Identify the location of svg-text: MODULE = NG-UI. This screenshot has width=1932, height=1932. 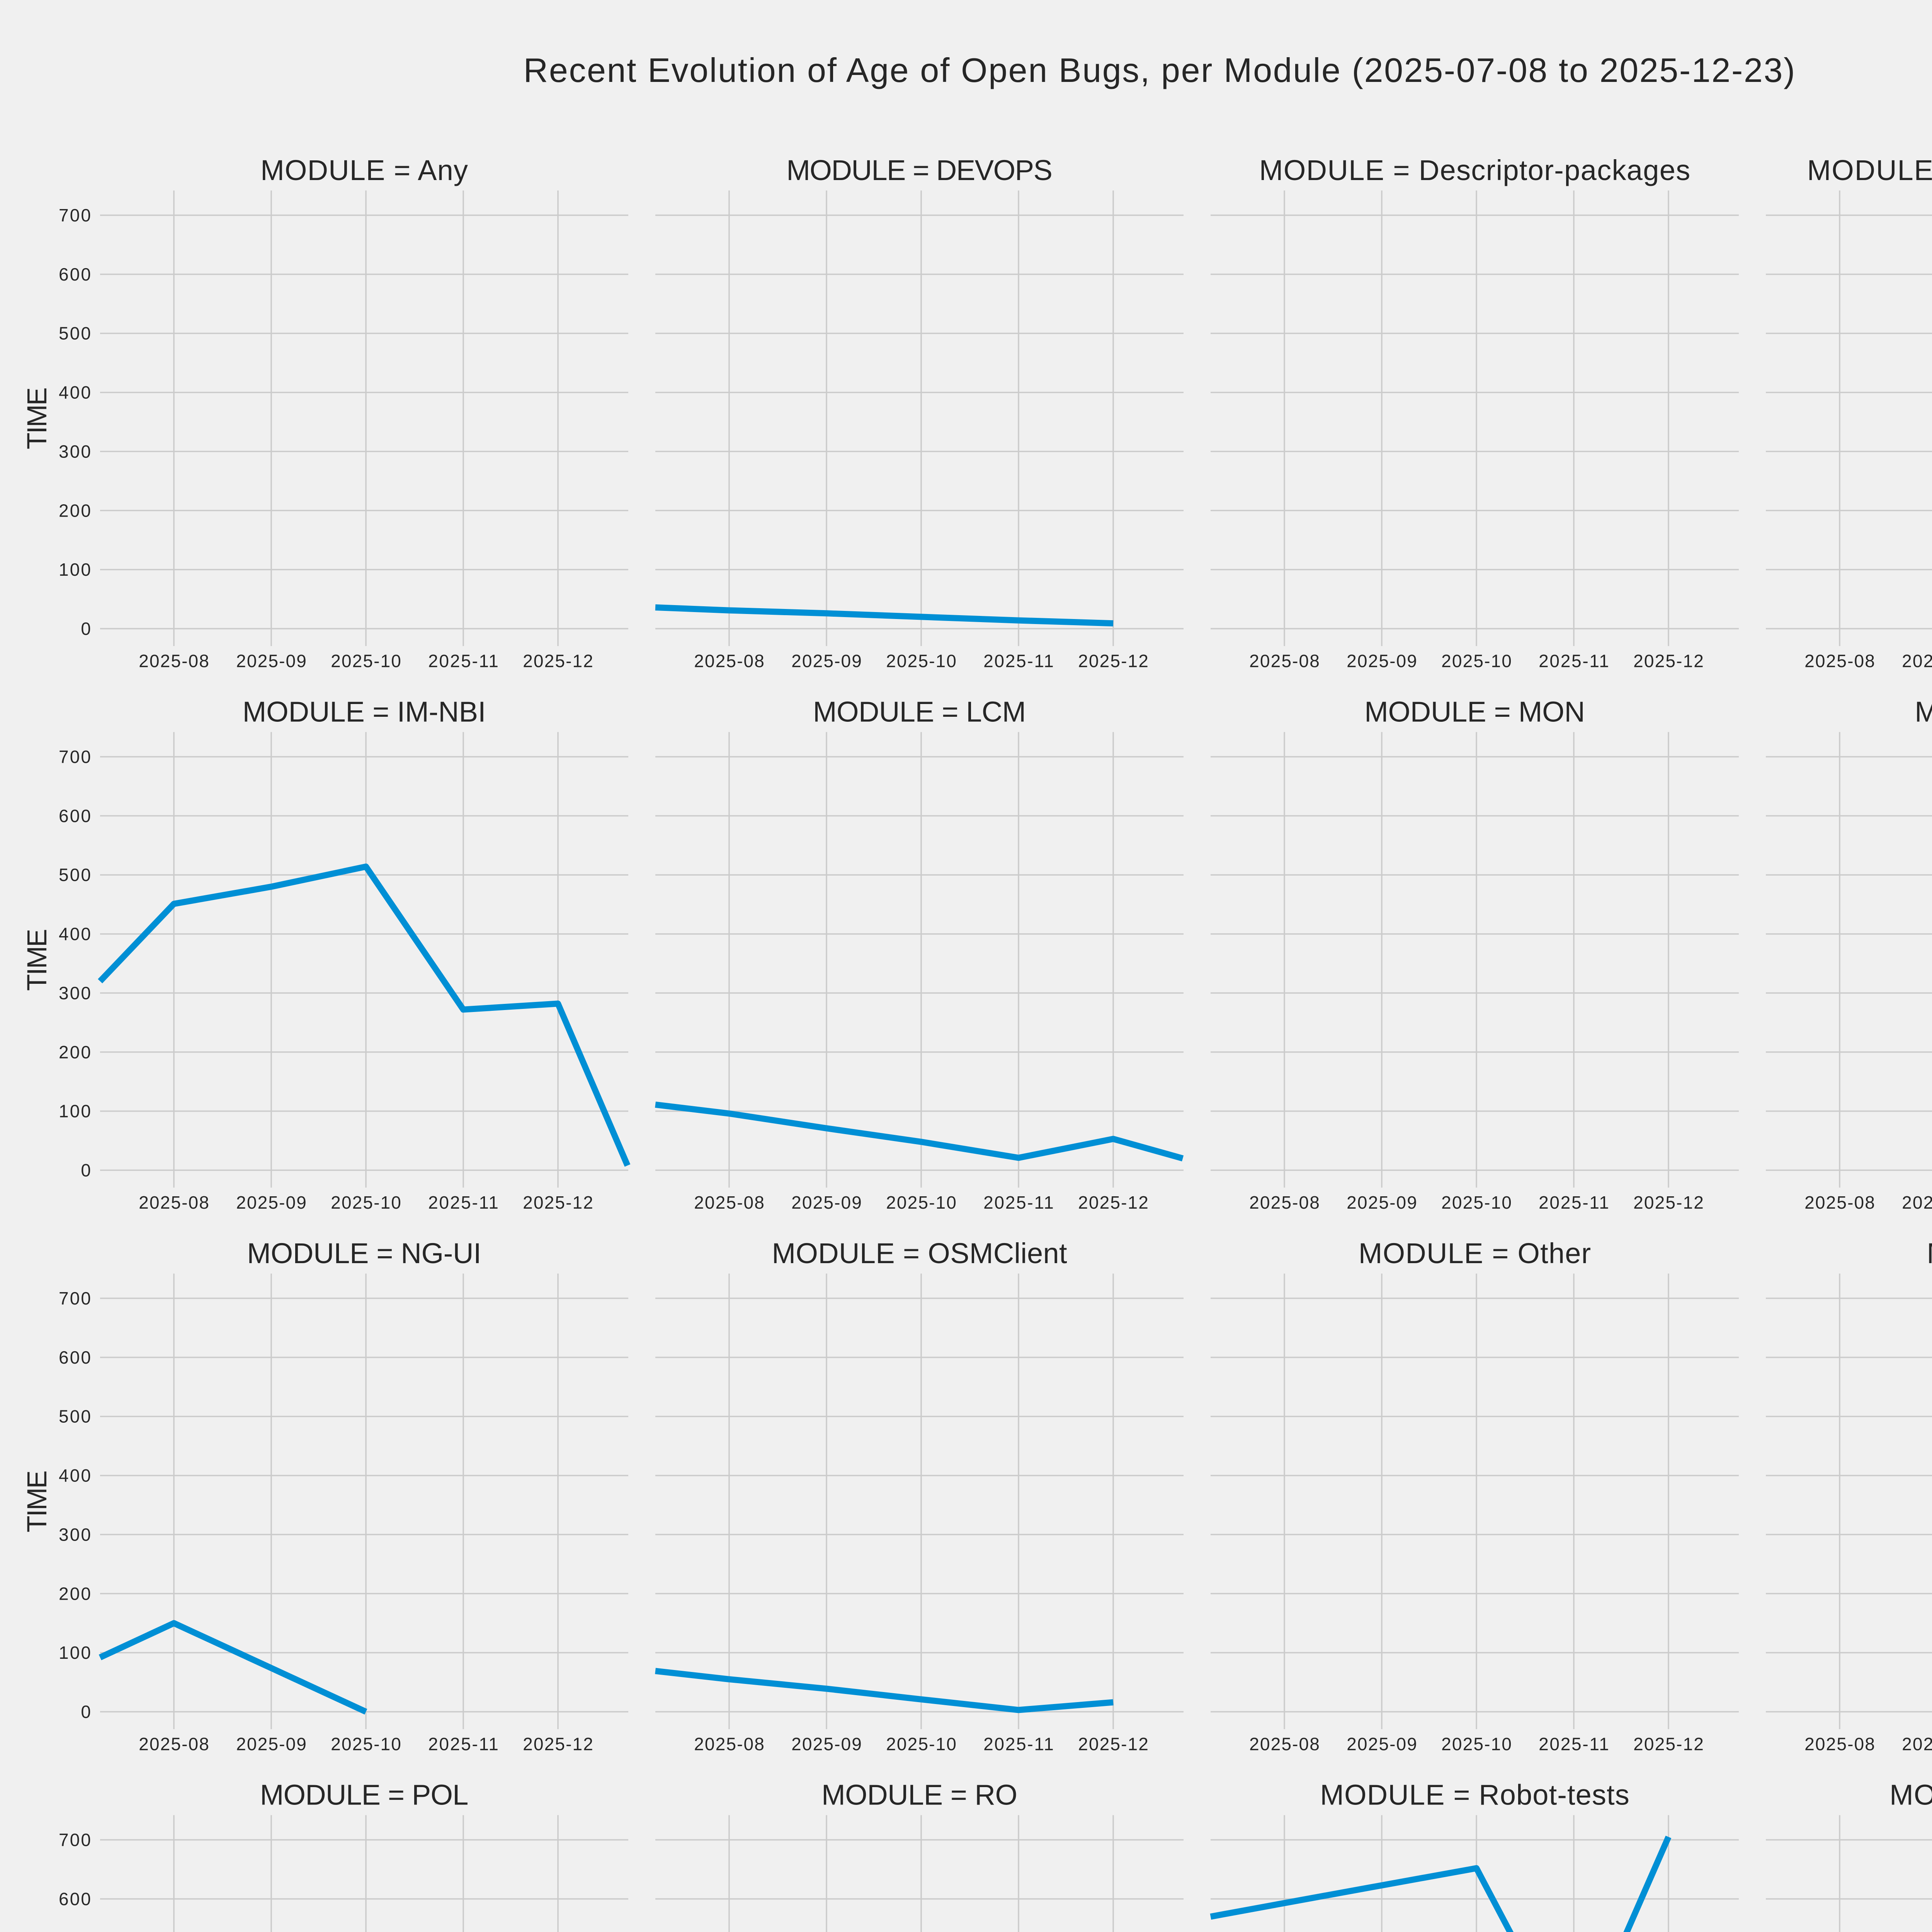
(364, 1253).